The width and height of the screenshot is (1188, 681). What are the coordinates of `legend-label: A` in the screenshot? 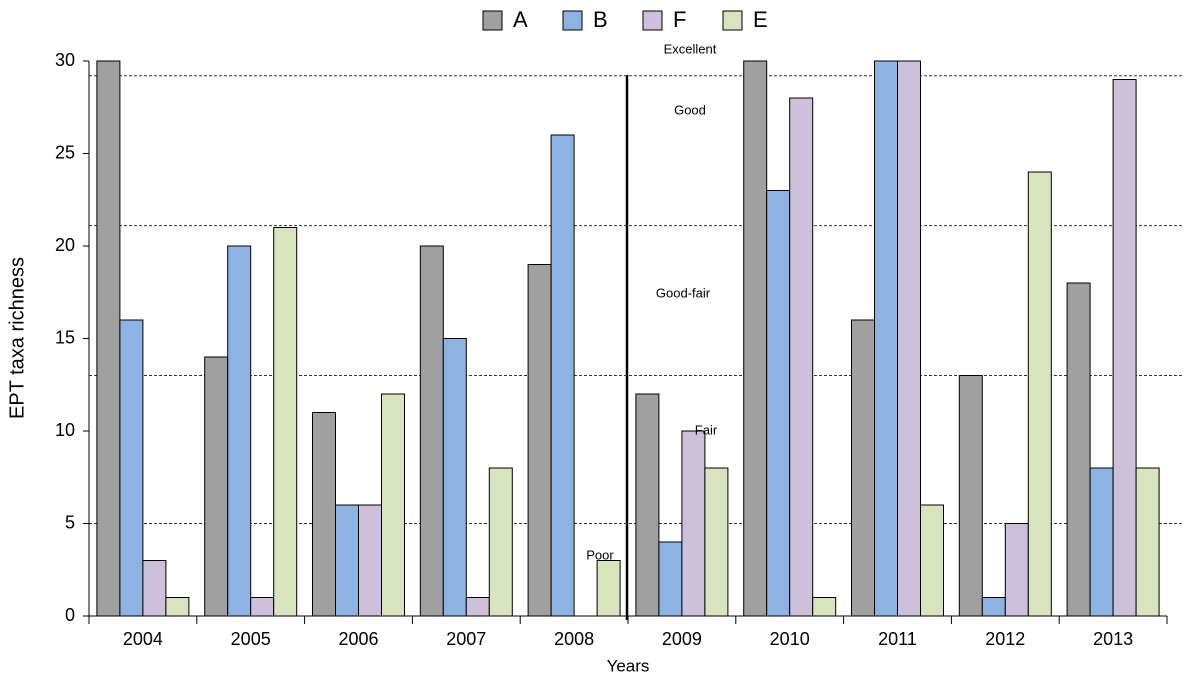 It's located at (520, 19).